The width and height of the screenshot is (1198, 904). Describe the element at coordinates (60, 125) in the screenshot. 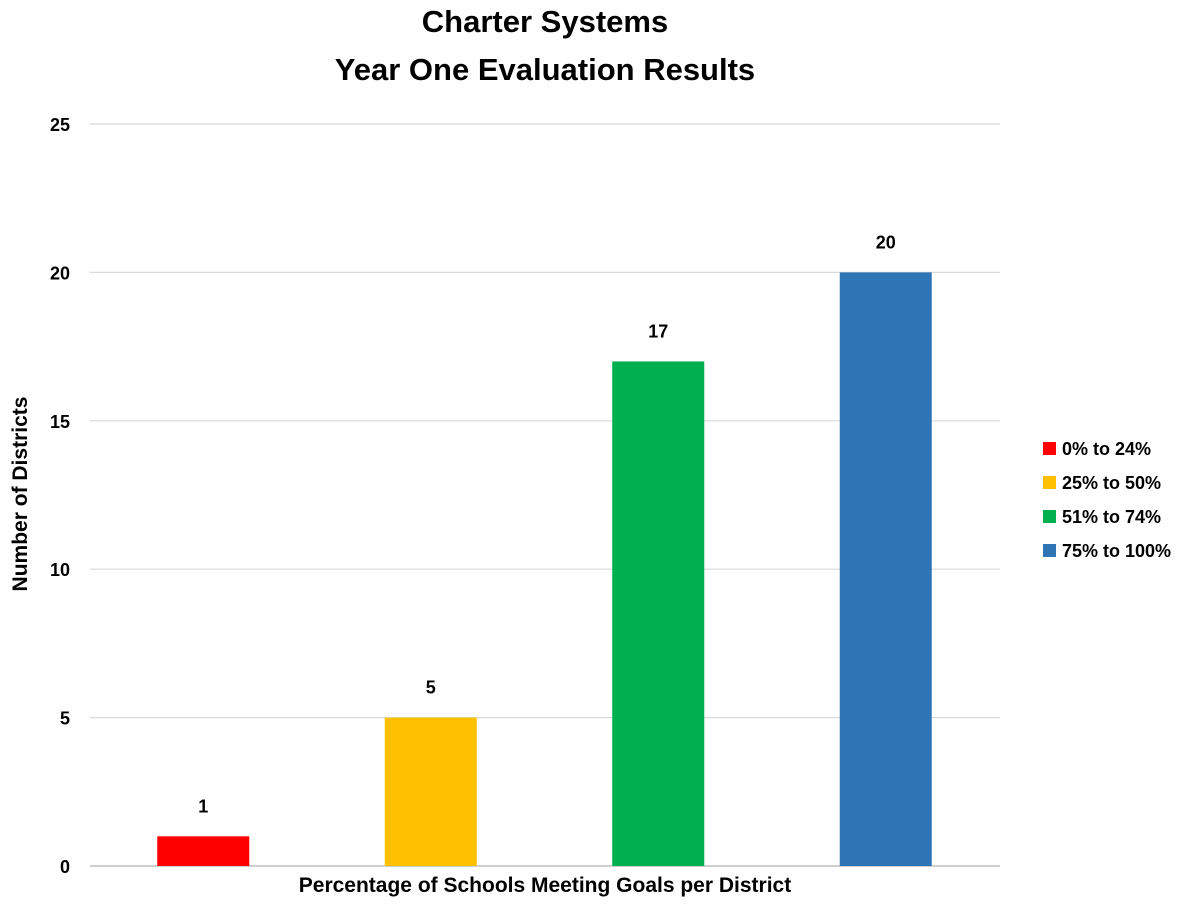

I see `y-tick-label: 25` at that location.